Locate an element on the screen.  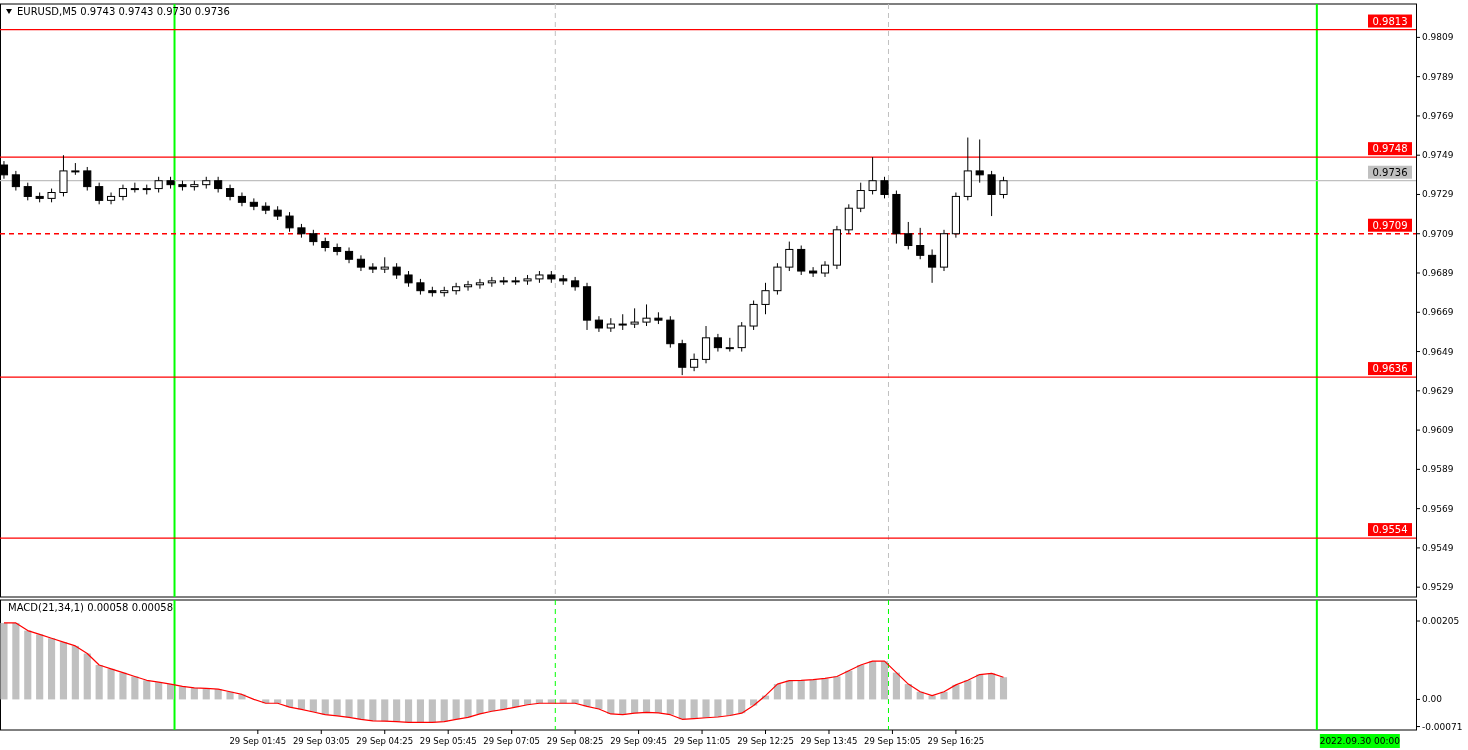
x-tick-label: 29 Sep 16:25 is located at coordinates (956, 741).